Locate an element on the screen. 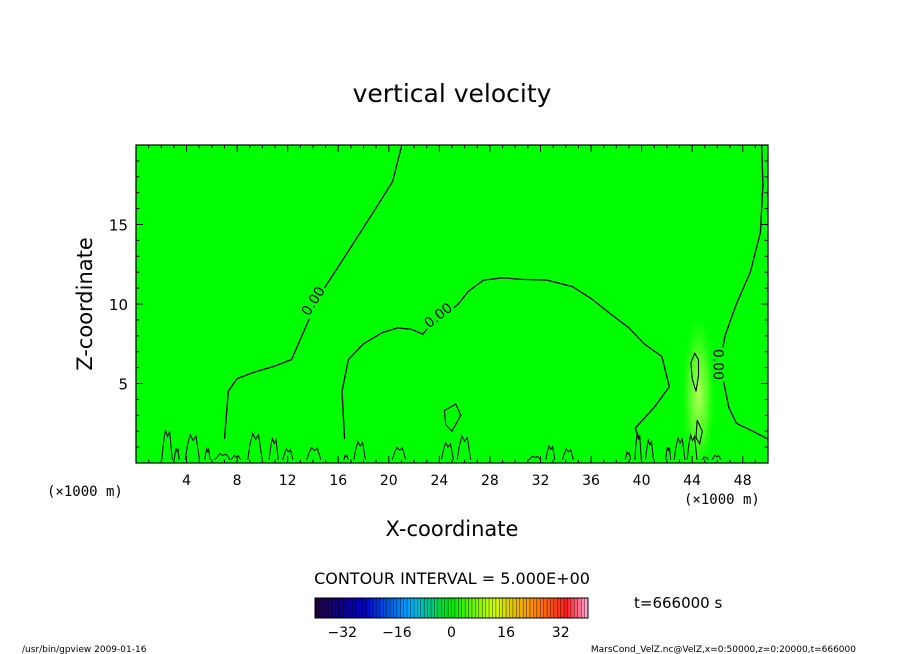 Image resolution: width=904 pixels, height=654 pixels. y-tick-label: 15 is located at coordinates (118, 226).